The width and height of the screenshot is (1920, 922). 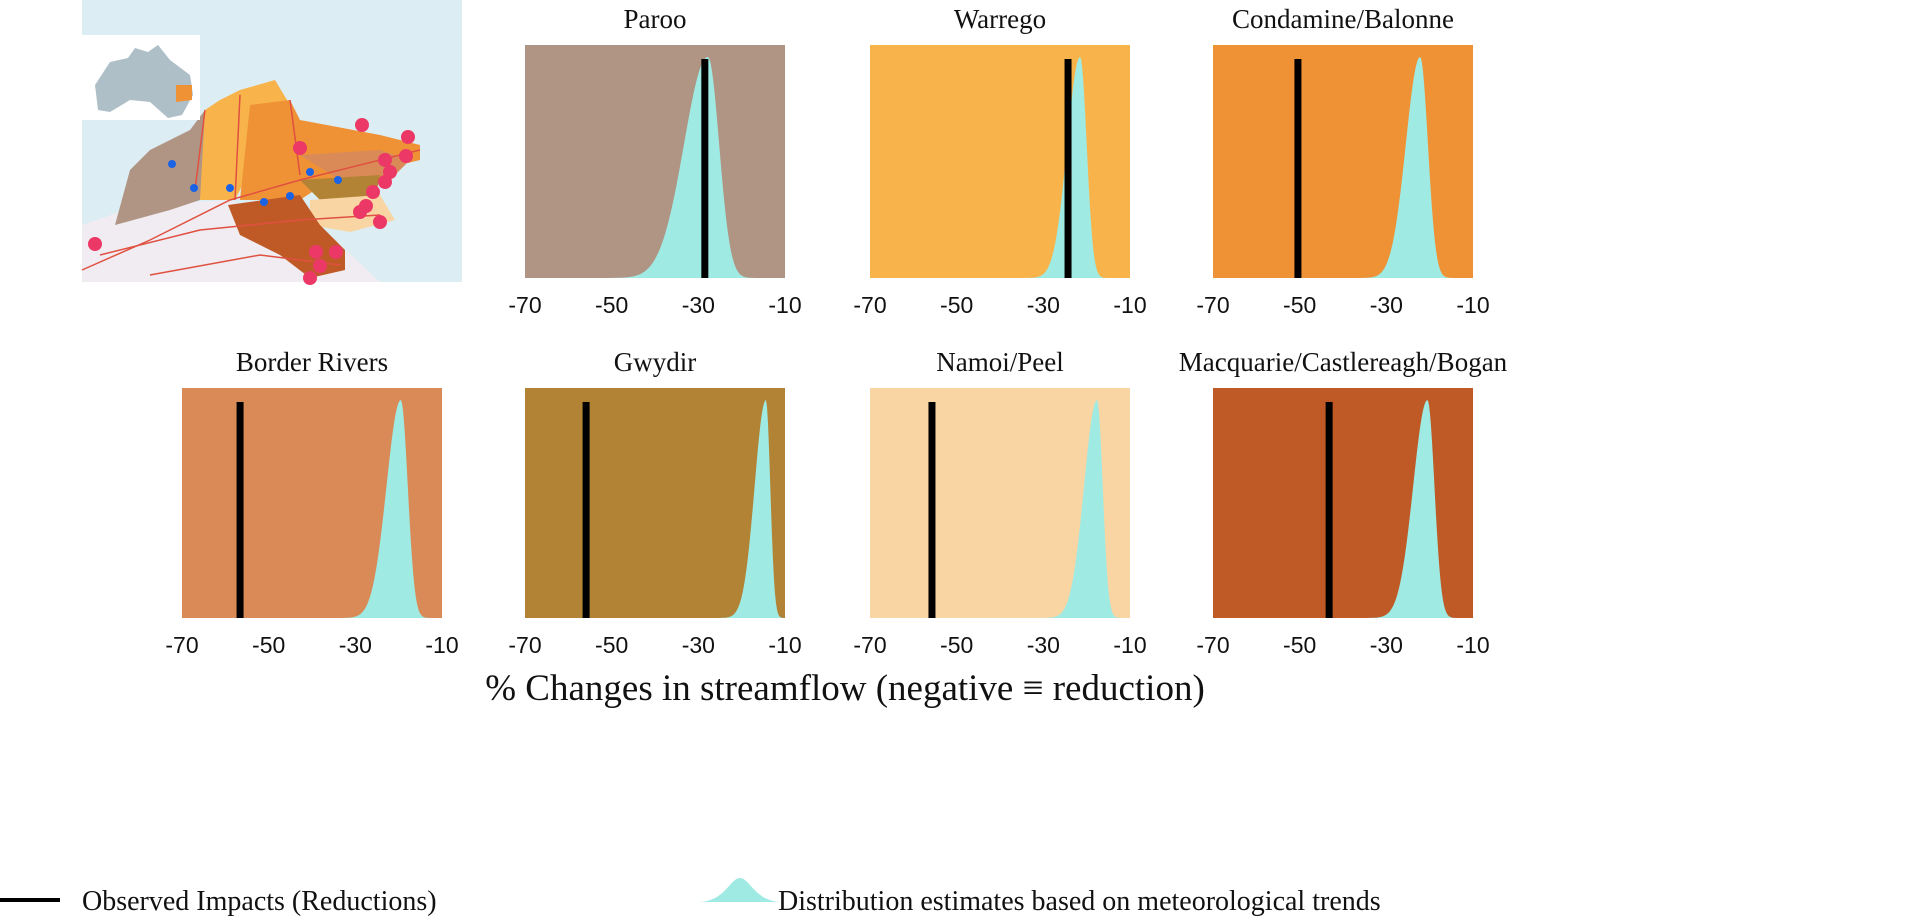 What do you see at coordinates (655, 19) in the screenshot?
I see `panel-title: Paroo` at bounding box center [655, 19].